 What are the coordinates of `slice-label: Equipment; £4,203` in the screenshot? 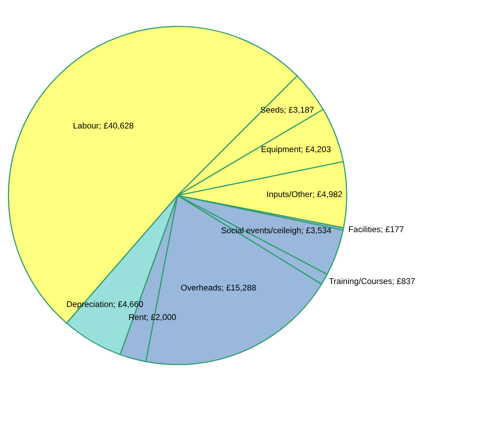 It's located at (296, 150).